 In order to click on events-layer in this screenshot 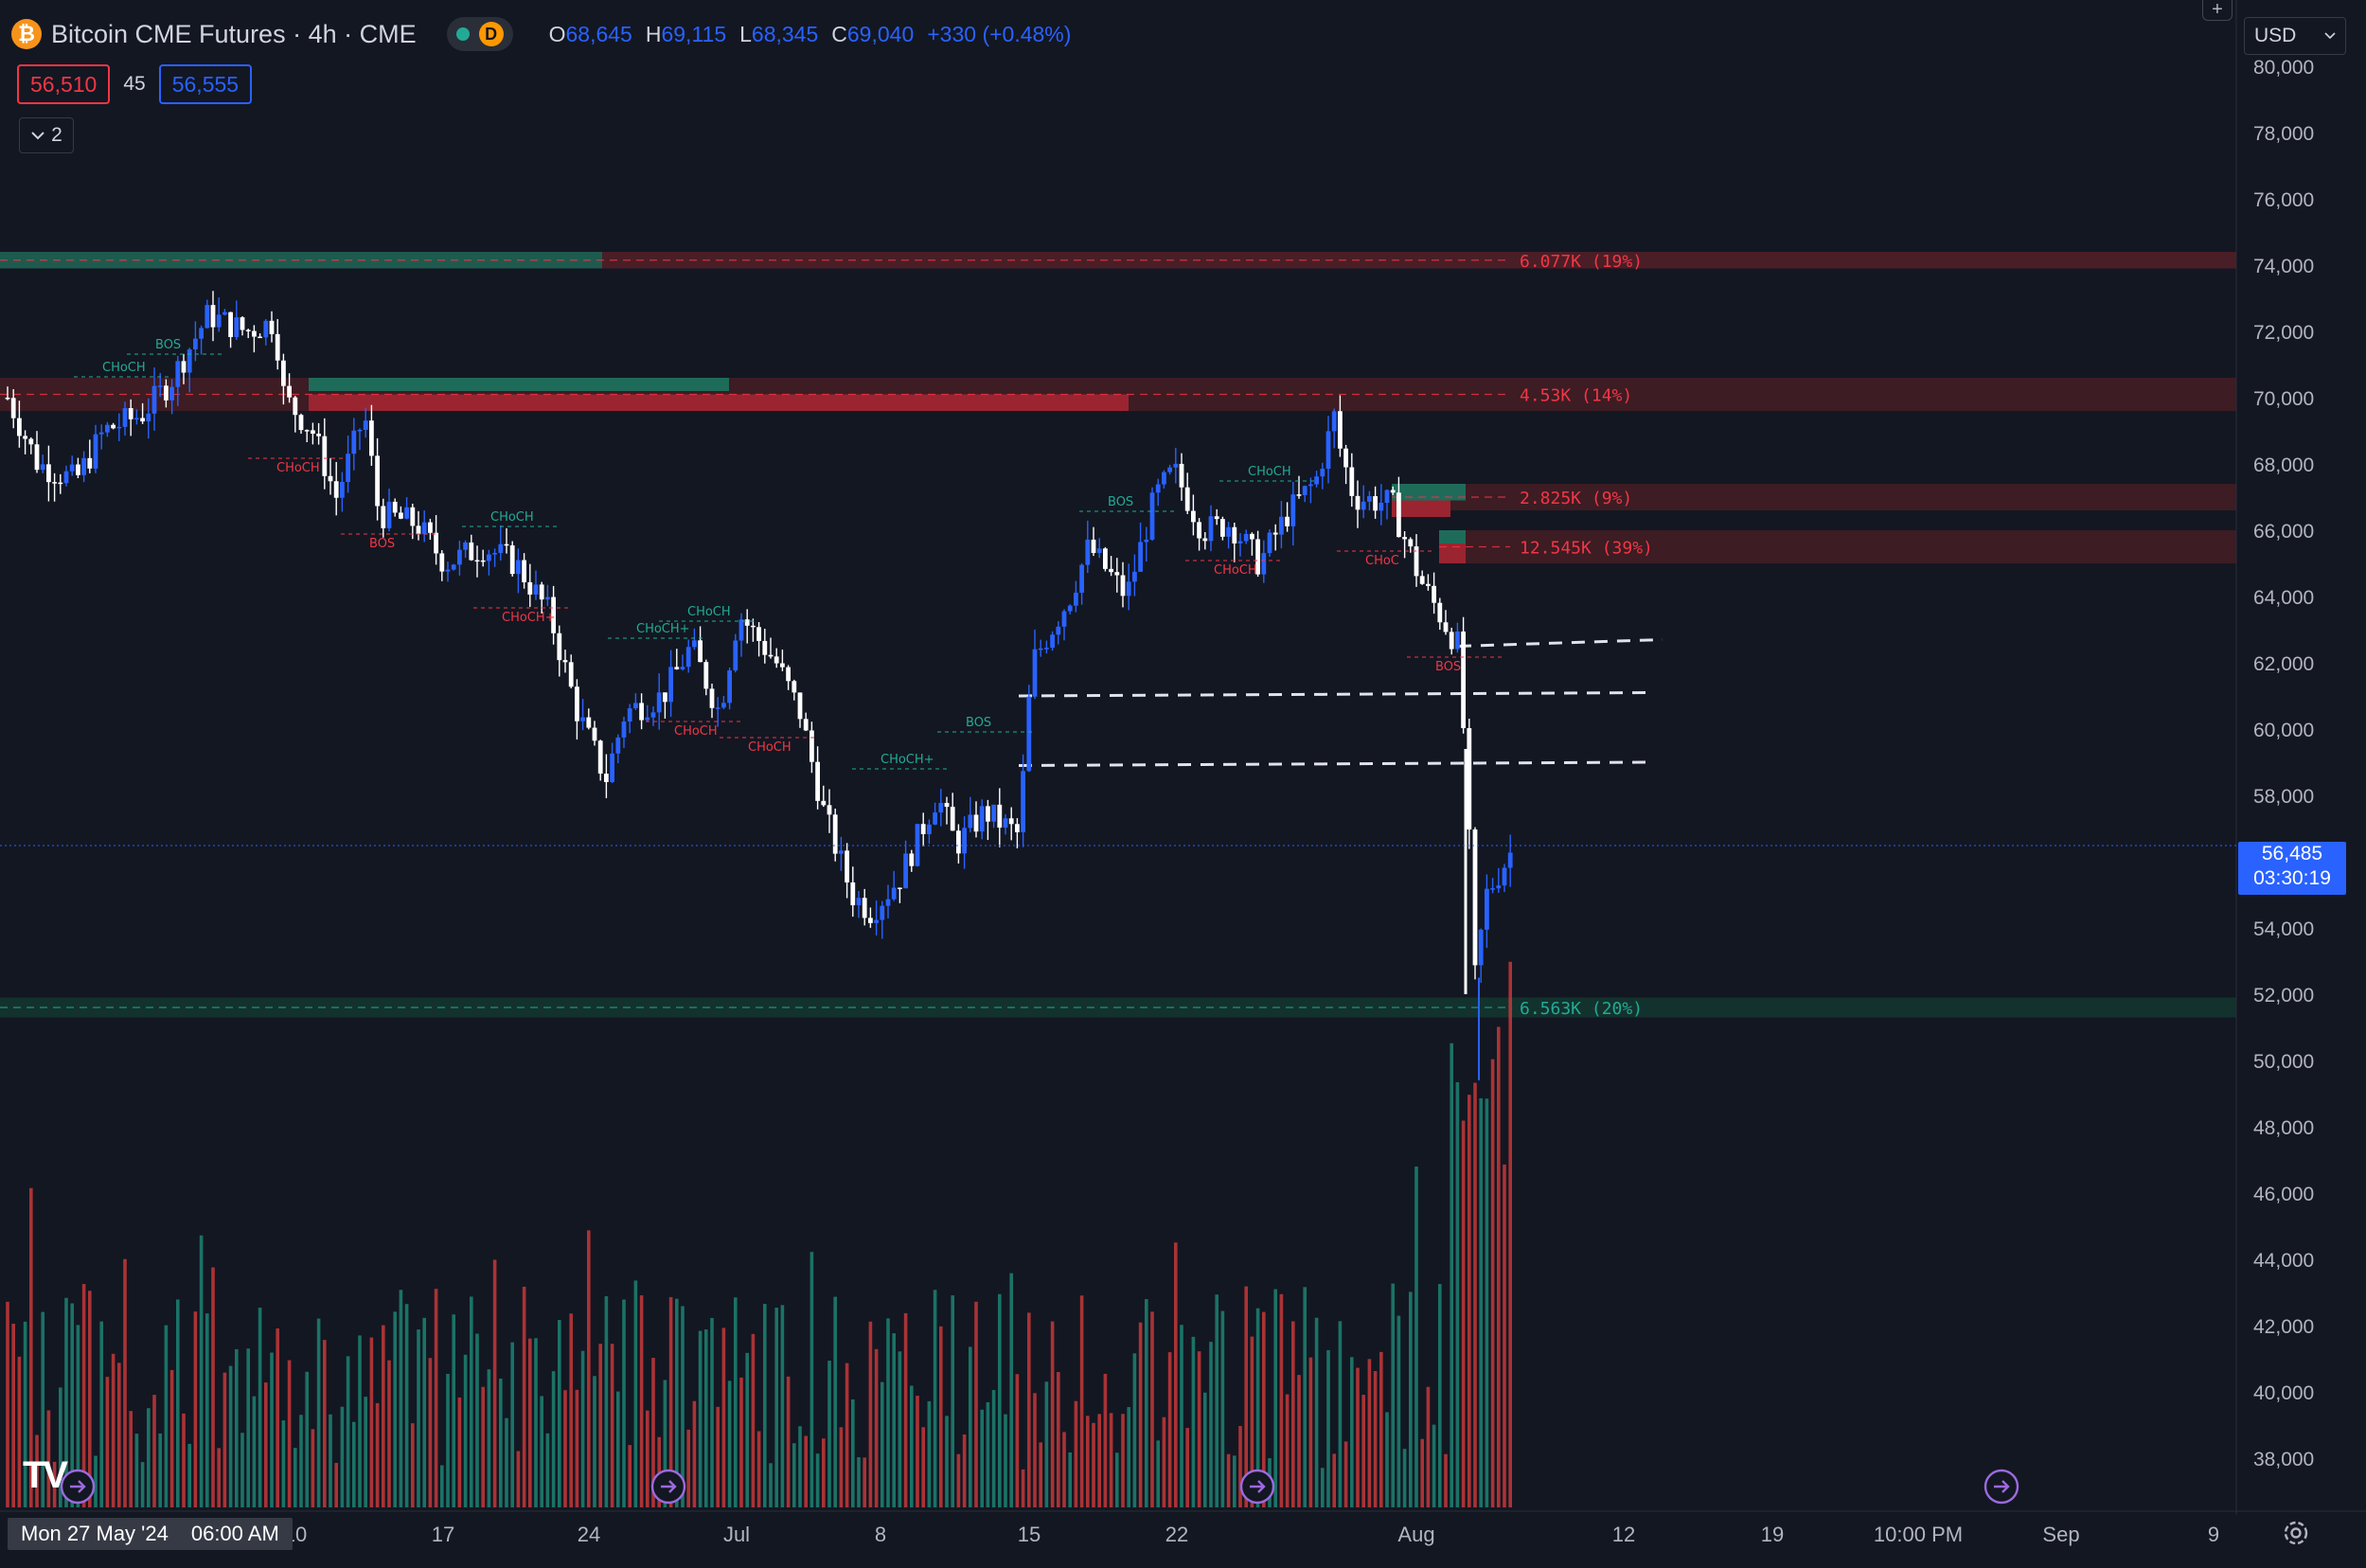, I will do `click(1039, 1487)`.